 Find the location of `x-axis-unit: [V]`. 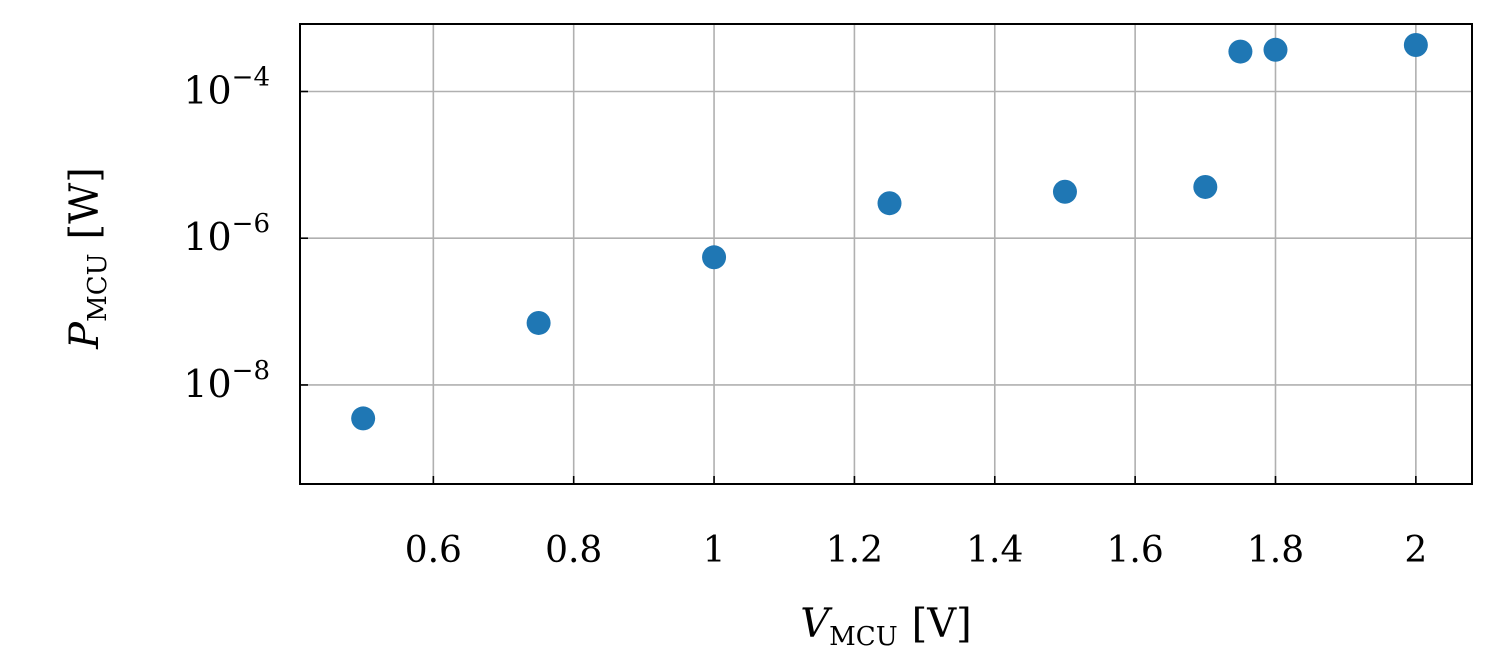

x-axis-unit: [V] is located at coordinates (942, 624).